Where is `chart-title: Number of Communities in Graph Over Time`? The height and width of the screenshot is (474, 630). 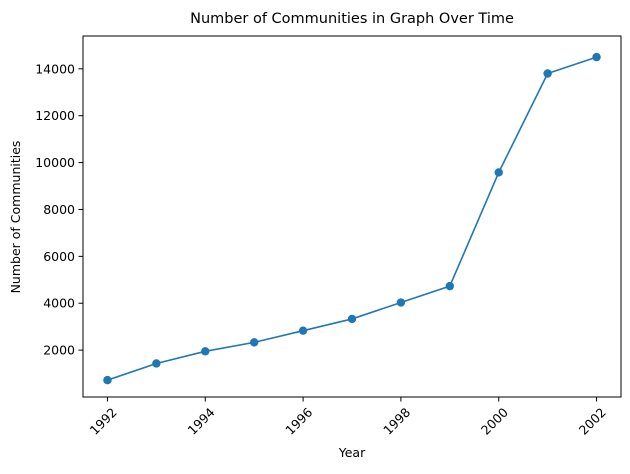 chart-title: Number of Communities in Graph Over Time is located at coordinates (352, 19).